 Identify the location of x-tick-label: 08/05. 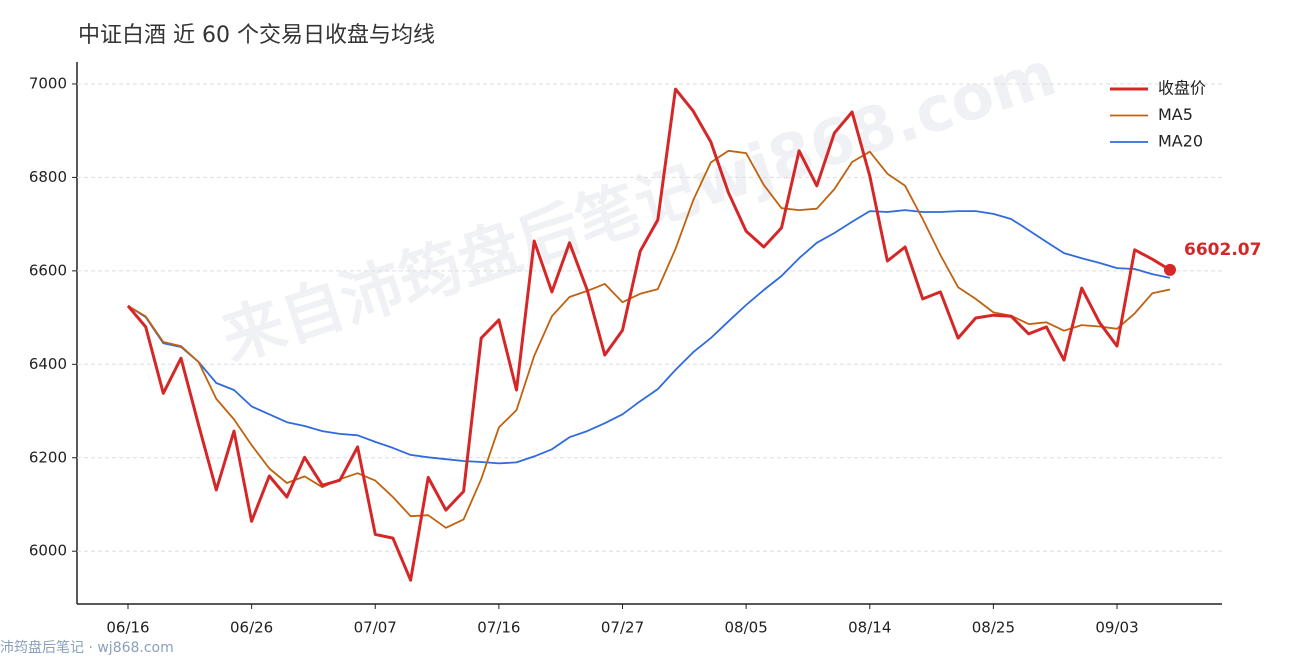
(746, 628).